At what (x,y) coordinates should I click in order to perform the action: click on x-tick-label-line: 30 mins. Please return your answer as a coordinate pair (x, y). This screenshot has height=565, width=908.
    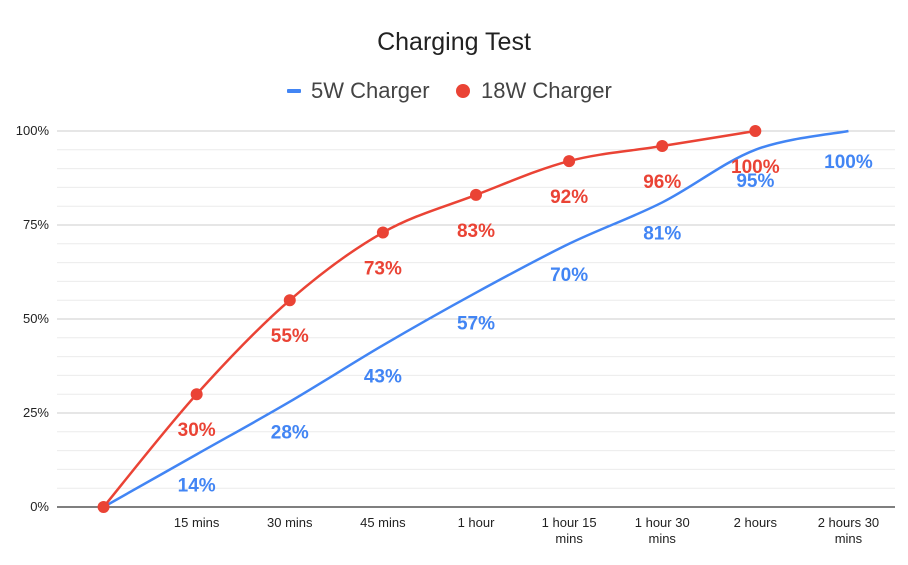
    Looking at the image, I should click on (290, 522).